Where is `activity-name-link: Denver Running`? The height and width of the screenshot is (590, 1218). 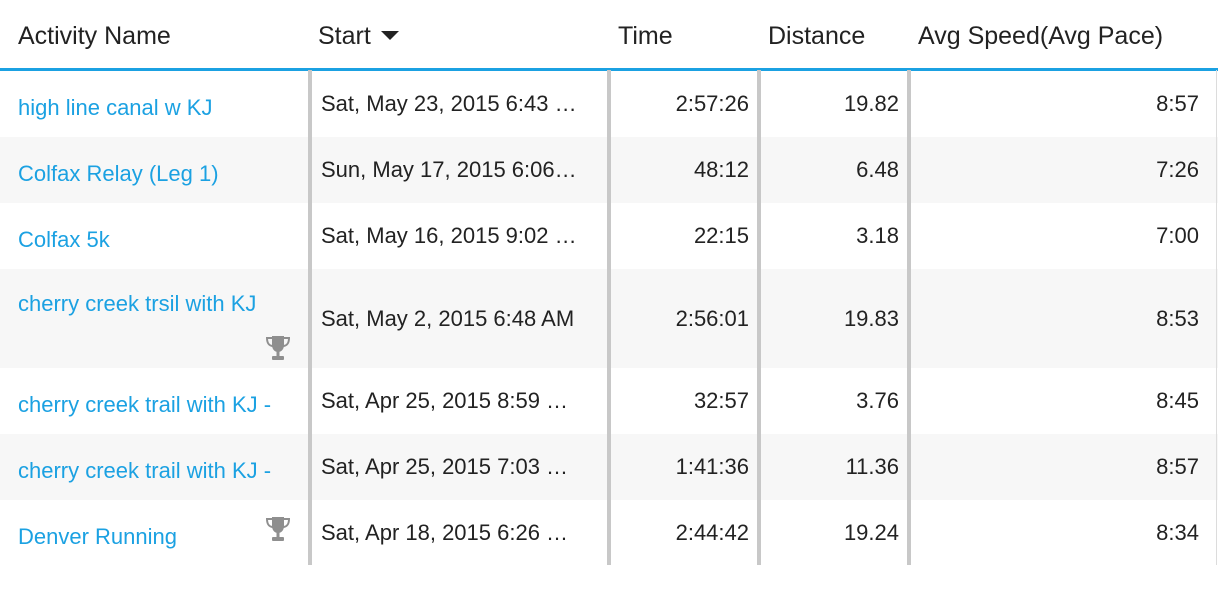 activity-name-link: Denver Running is located at coordinates (97, 536).